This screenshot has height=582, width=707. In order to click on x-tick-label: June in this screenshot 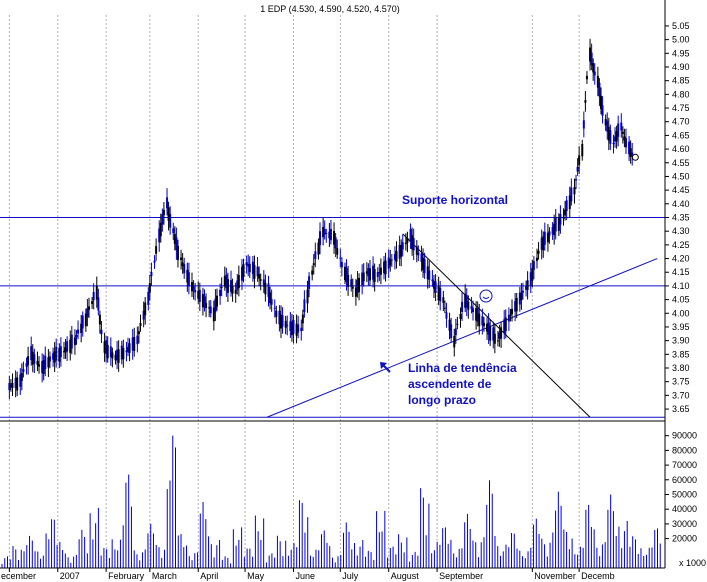, I will do `click(305, 576)`.